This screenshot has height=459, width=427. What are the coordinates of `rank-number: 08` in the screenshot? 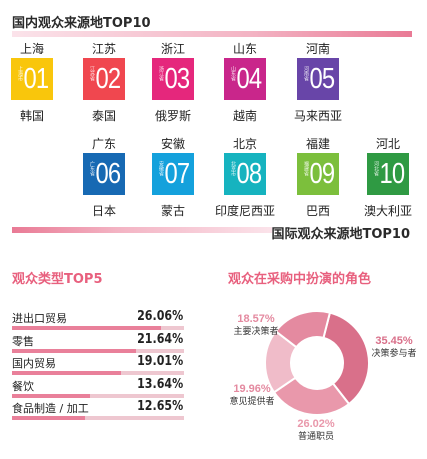 It's located at (249, 174).